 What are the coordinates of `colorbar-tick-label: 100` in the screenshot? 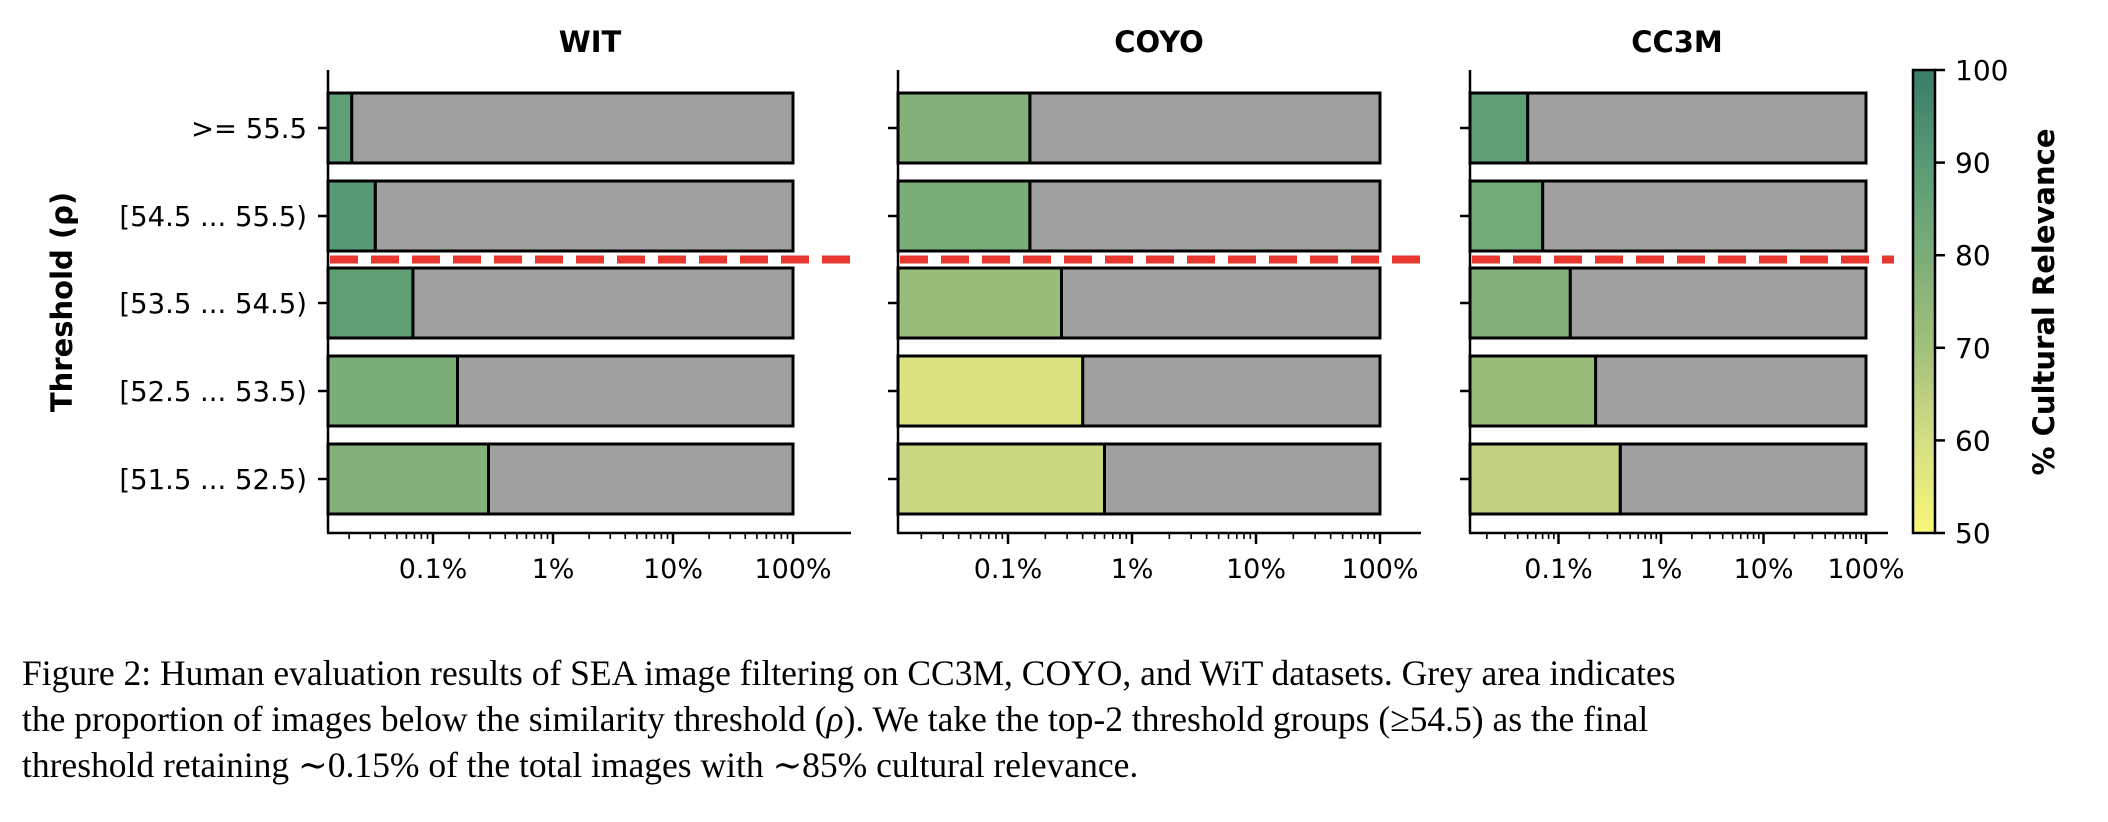 It's located at (1981, 70).